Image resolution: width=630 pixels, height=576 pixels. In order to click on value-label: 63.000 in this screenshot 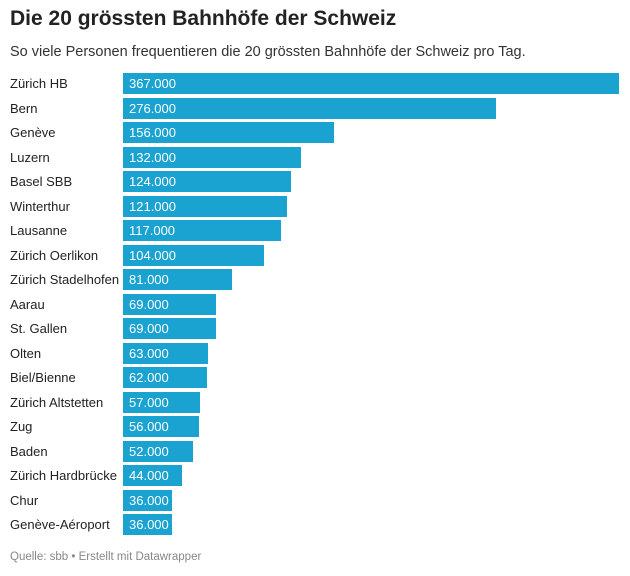, I will do `click(149, 353)`.